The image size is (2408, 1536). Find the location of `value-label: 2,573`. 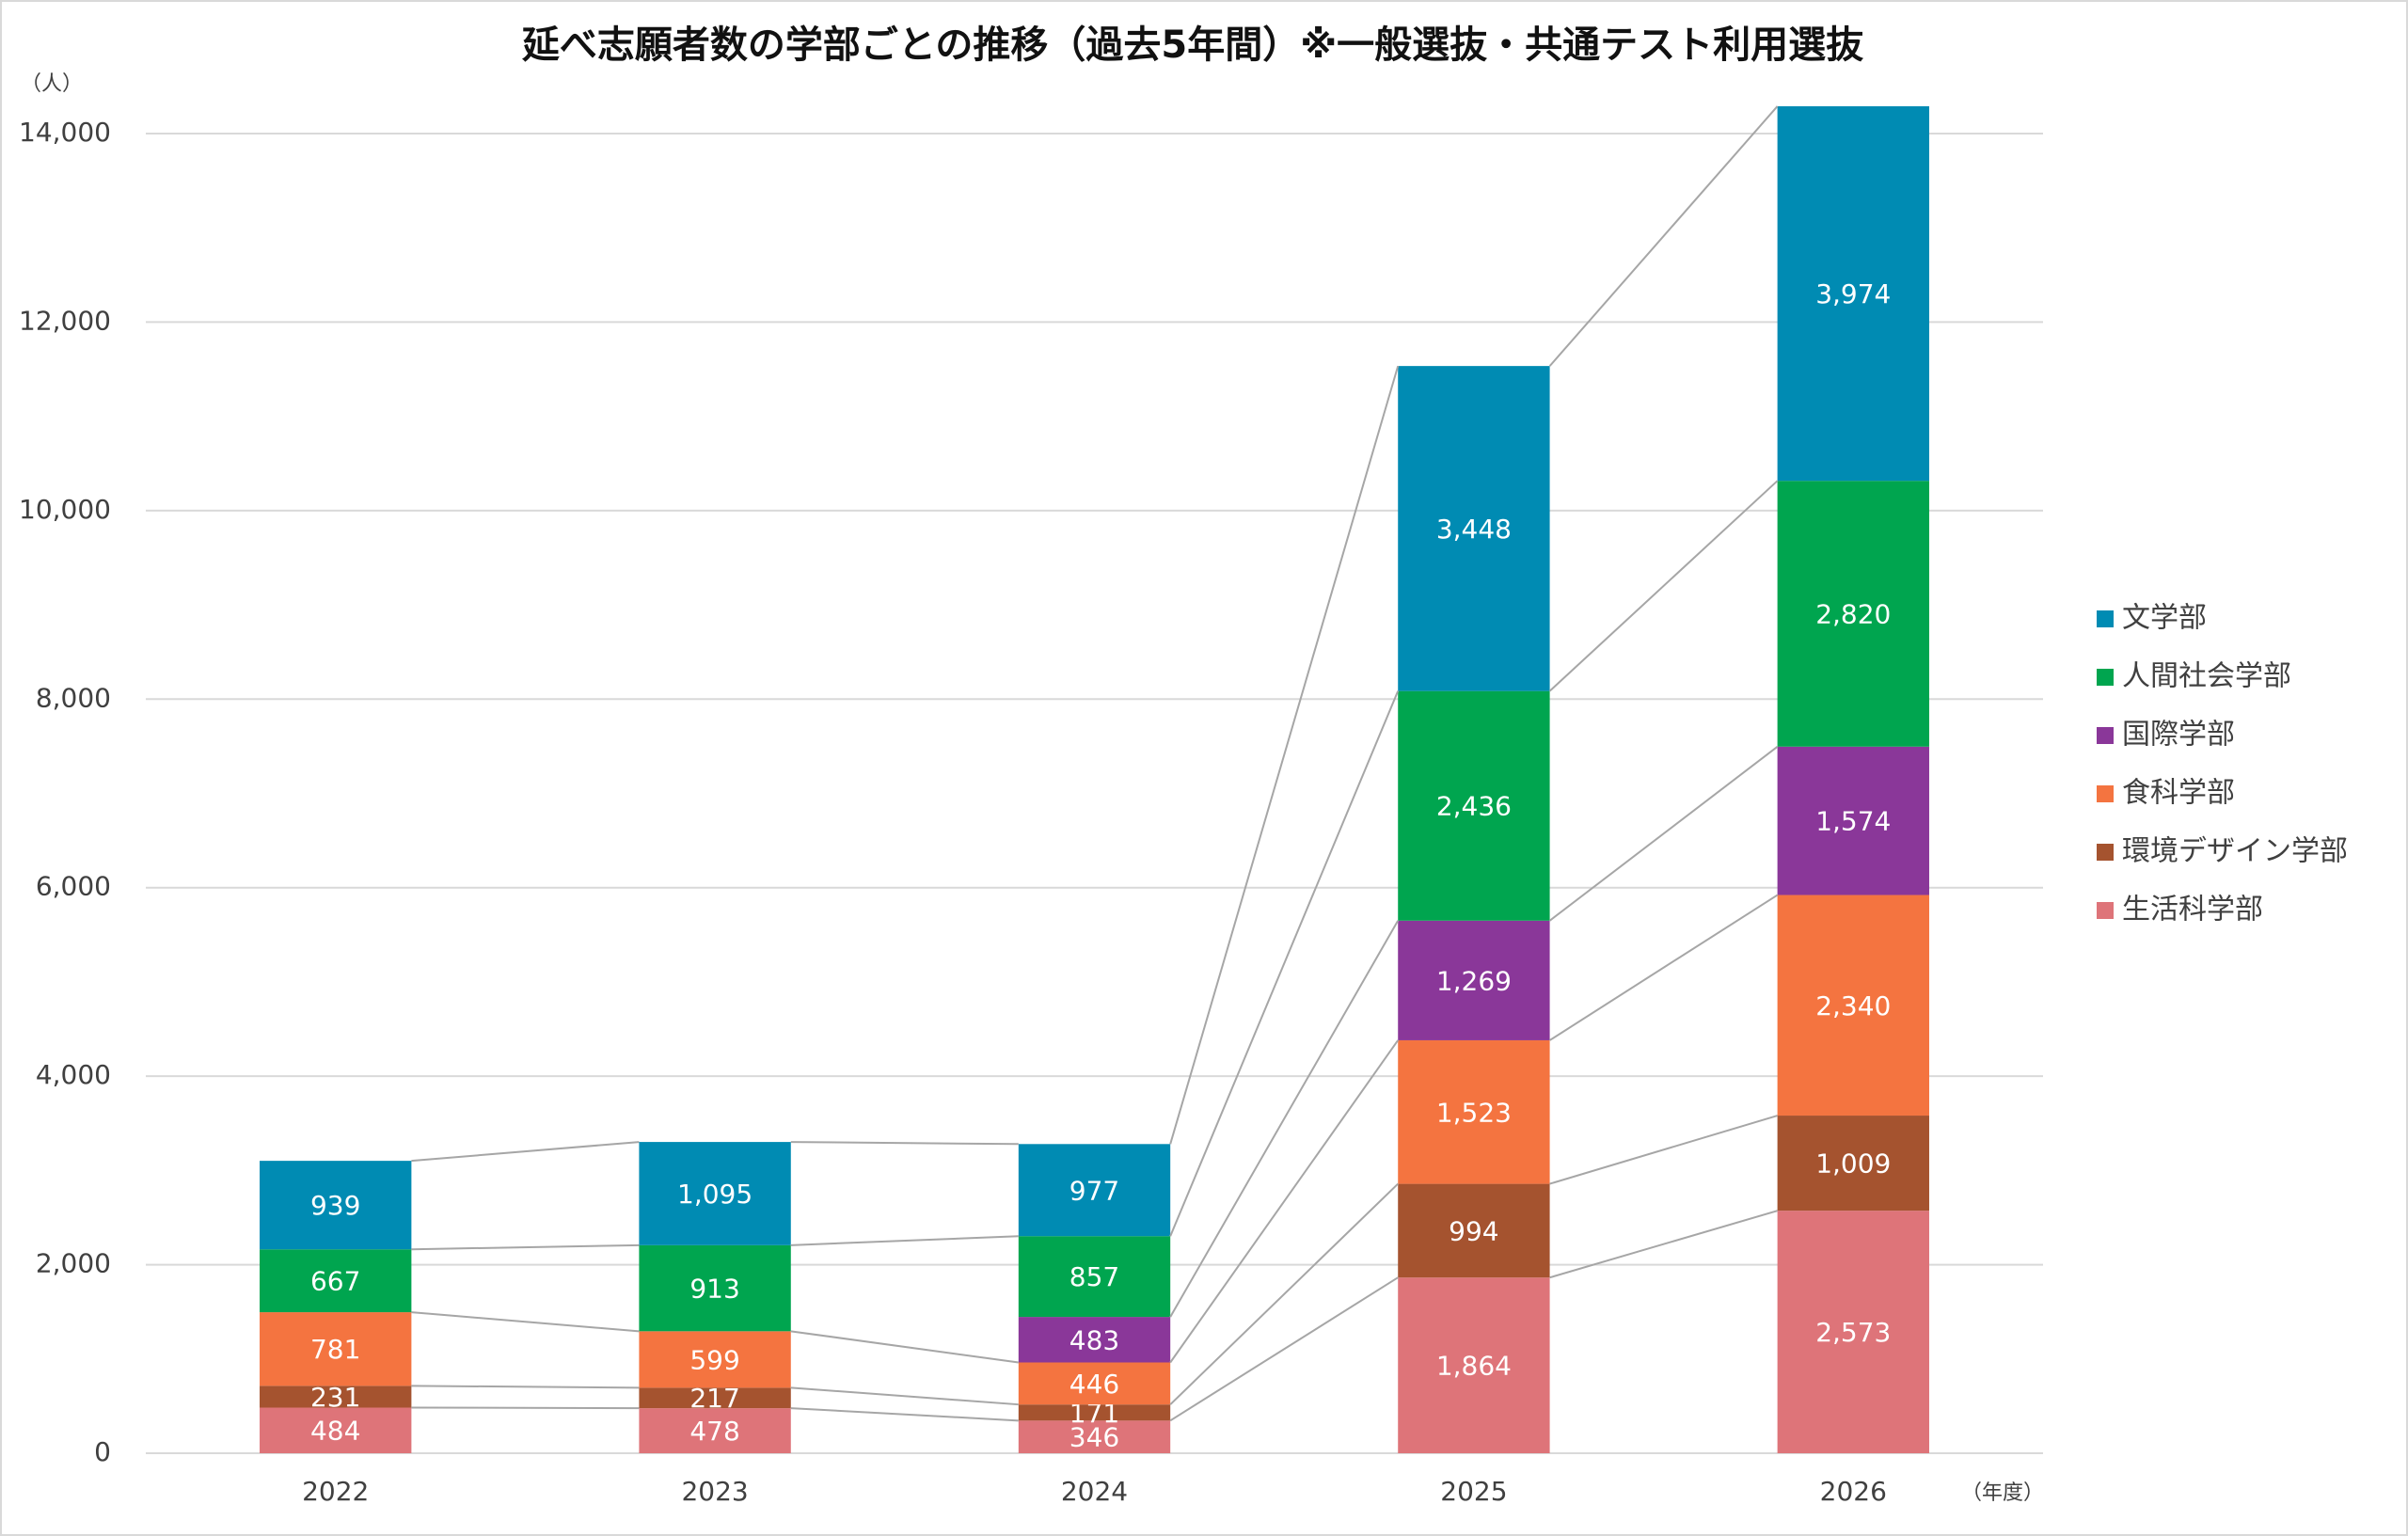

value-label: 2,573 is located at coordinates (1853, 1333).